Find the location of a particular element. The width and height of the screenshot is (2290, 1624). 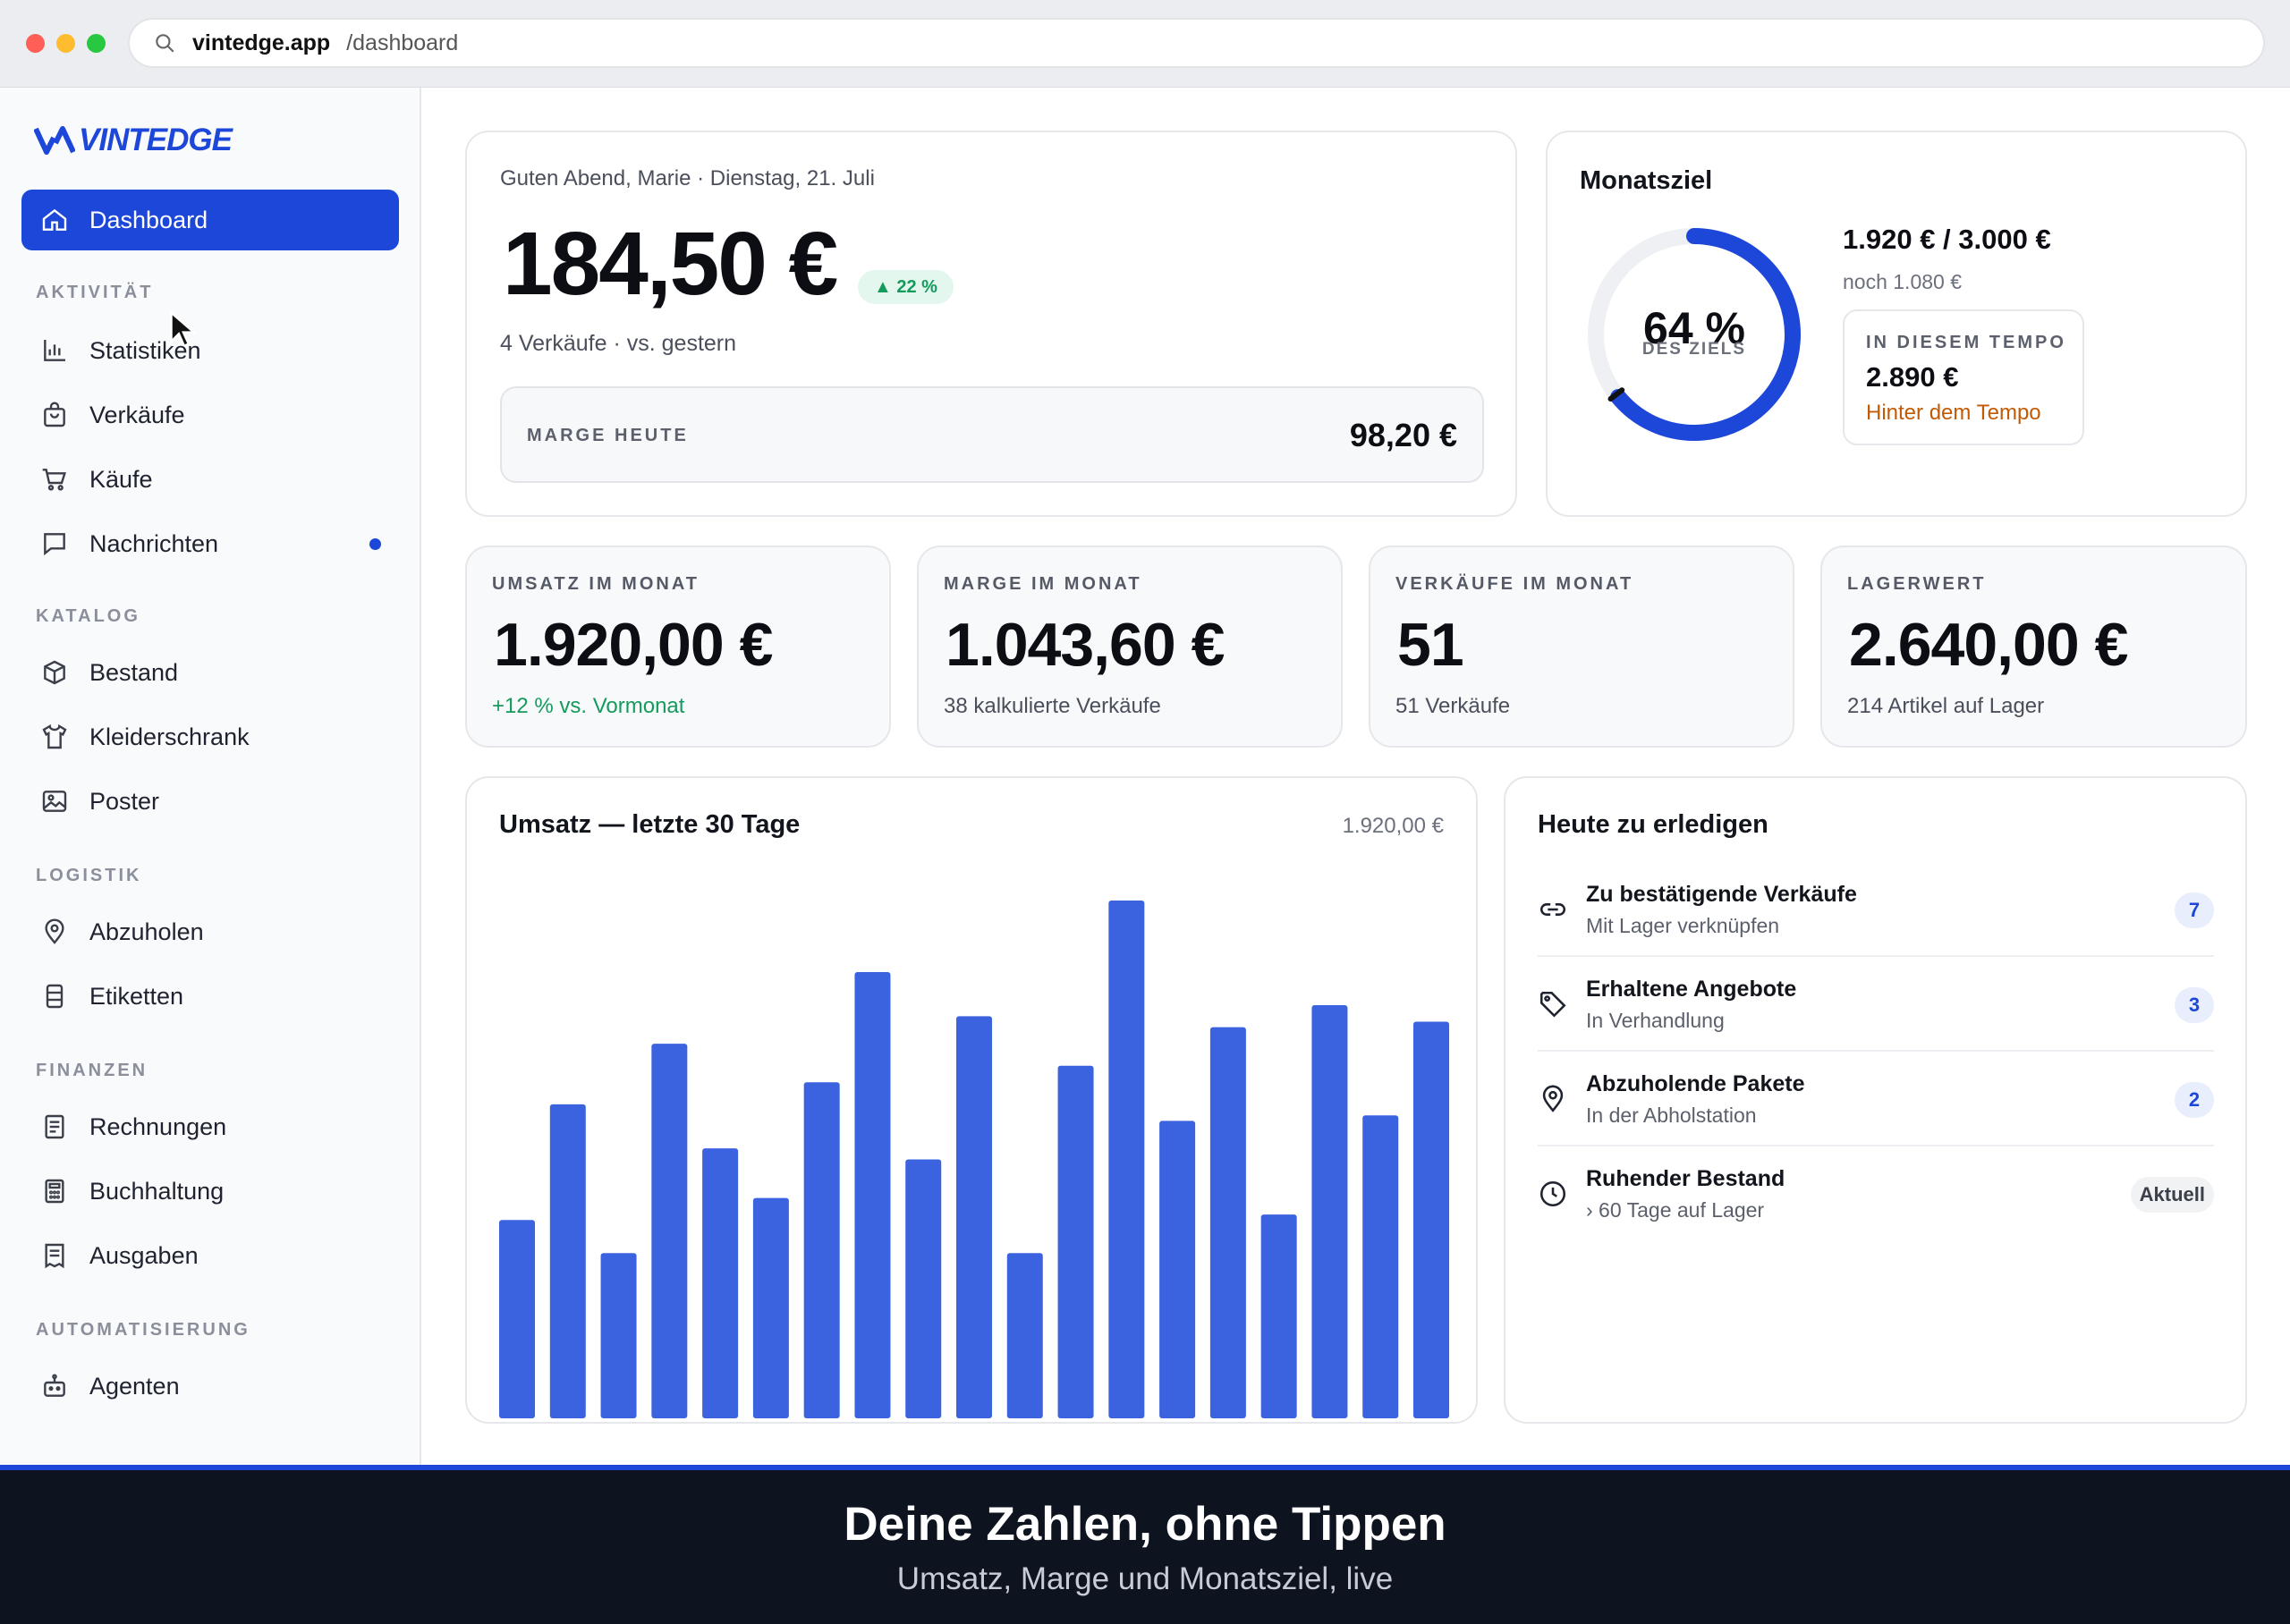

todo-status-badge: Aktuell is located at coordinates (2172, 1195).